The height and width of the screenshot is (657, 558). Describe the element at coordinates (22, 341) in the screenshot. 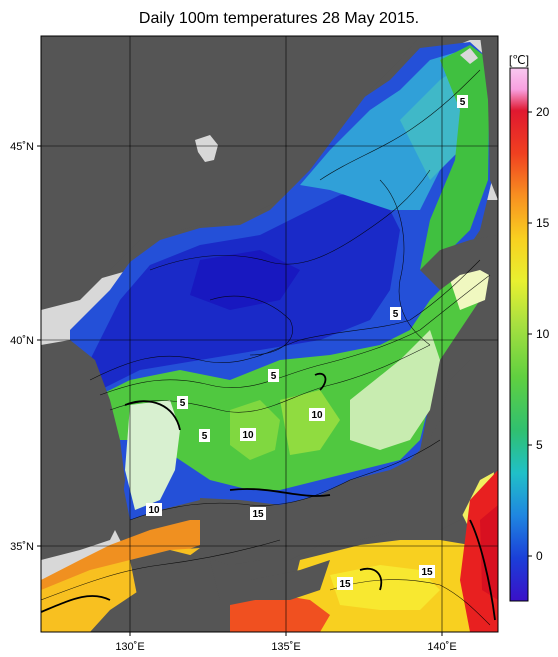

I see `lat-label-40: 40˚N` at that location.